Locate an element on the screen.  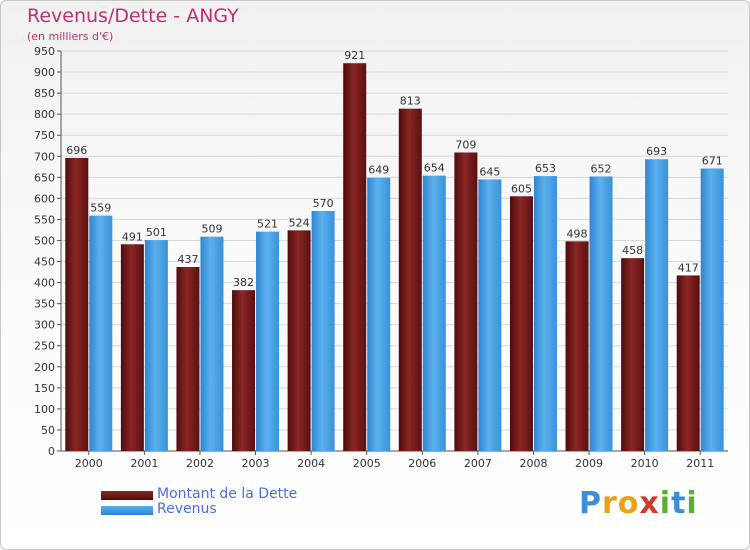
y-tick-label: 400 is located at coordinates (44, 283).